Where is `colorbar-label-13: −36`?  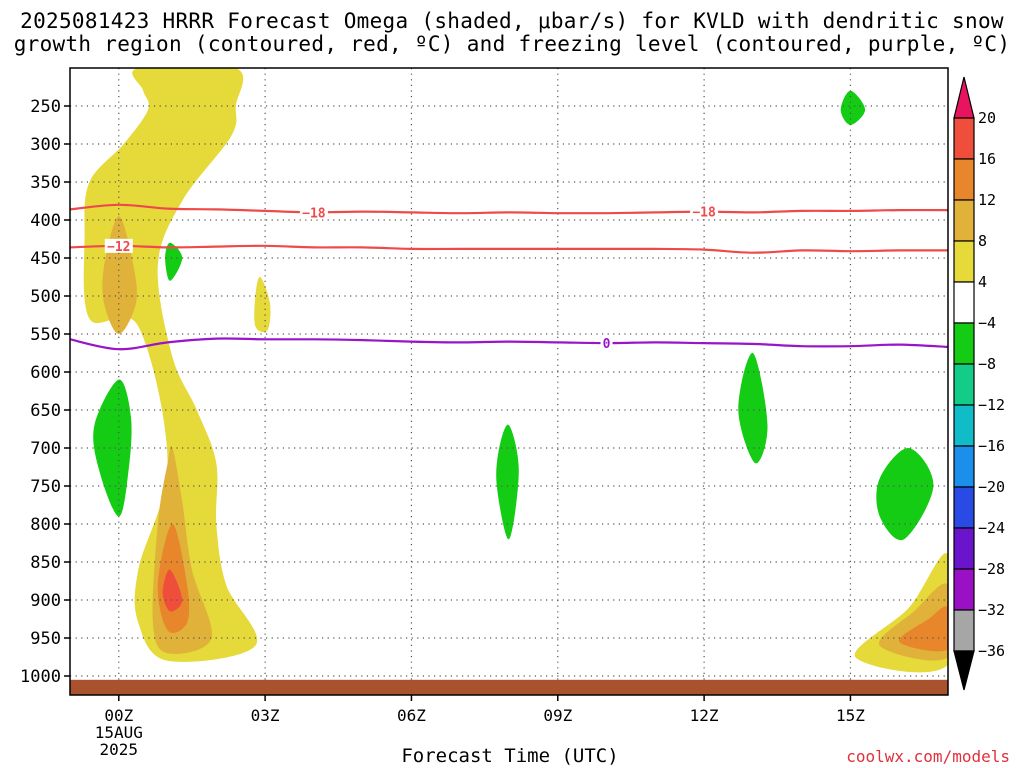 colorbar-label-13: −36 is located at coordinates (991, 651).